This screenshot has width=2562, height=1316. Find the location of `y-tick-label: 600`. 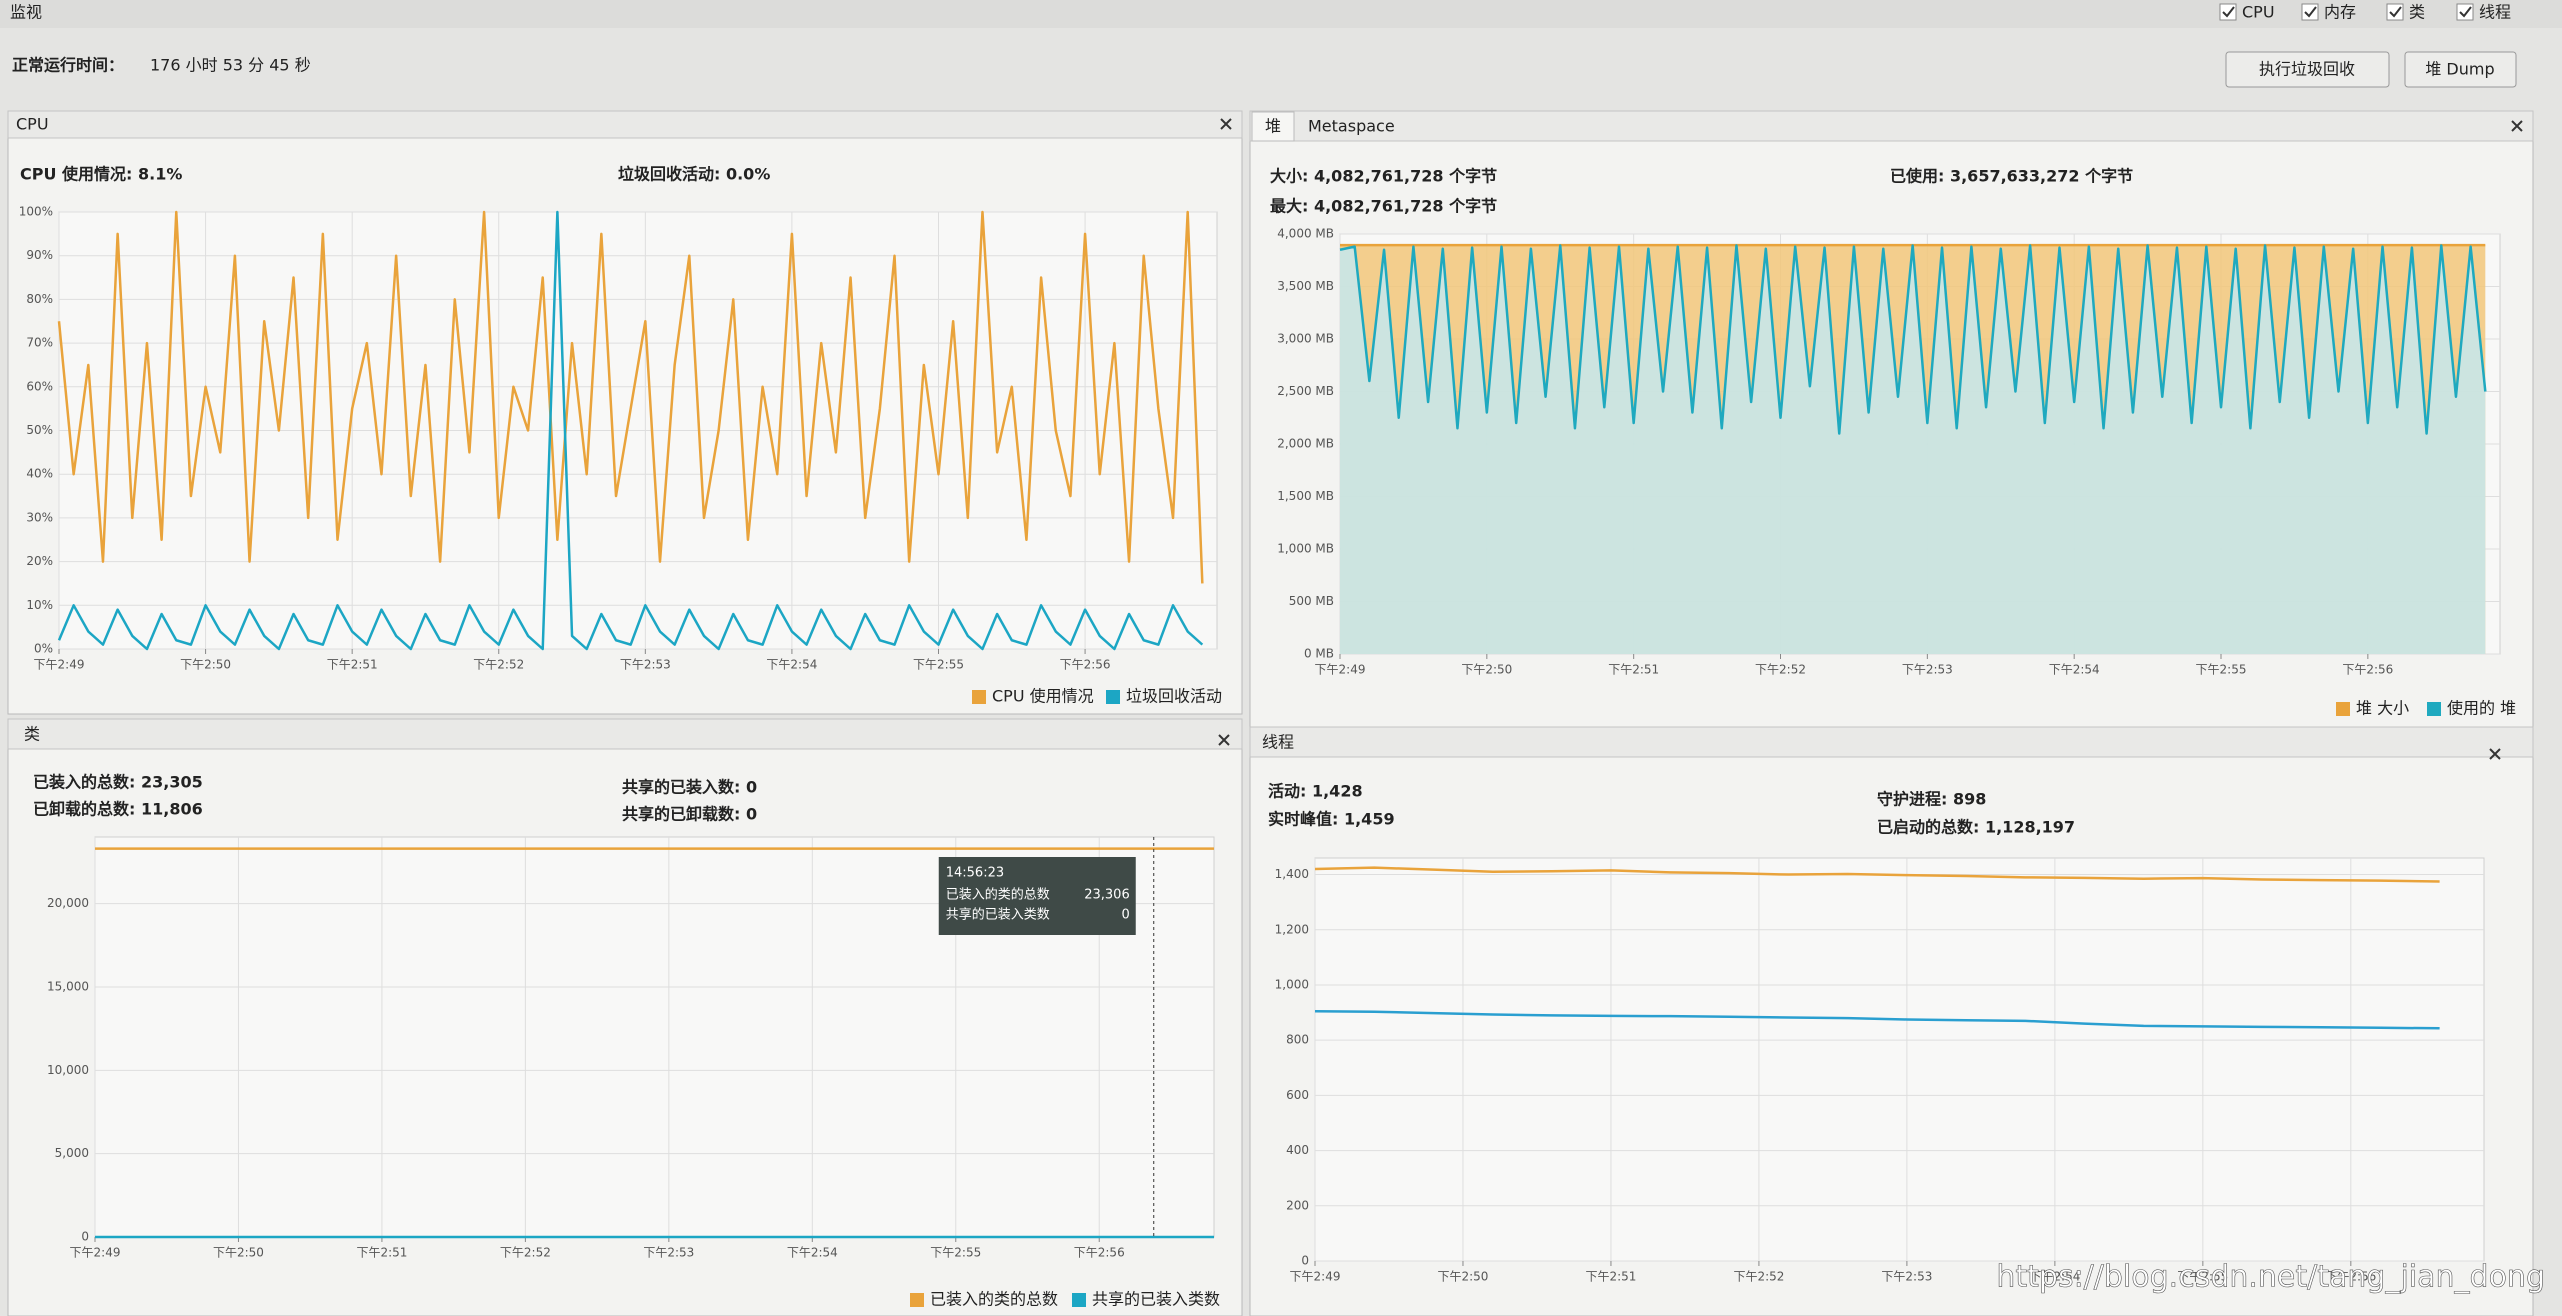

y-tick-label: 600 is located at coordinates (1297, 1095).